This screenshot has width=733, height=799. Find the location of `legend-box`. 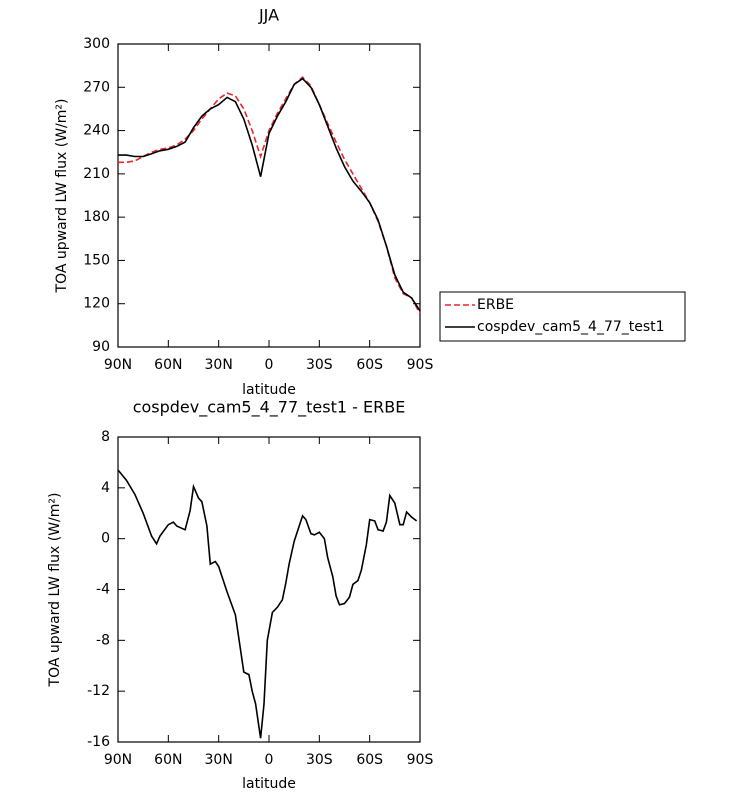

legend-box is located at coordinates (562, 316).